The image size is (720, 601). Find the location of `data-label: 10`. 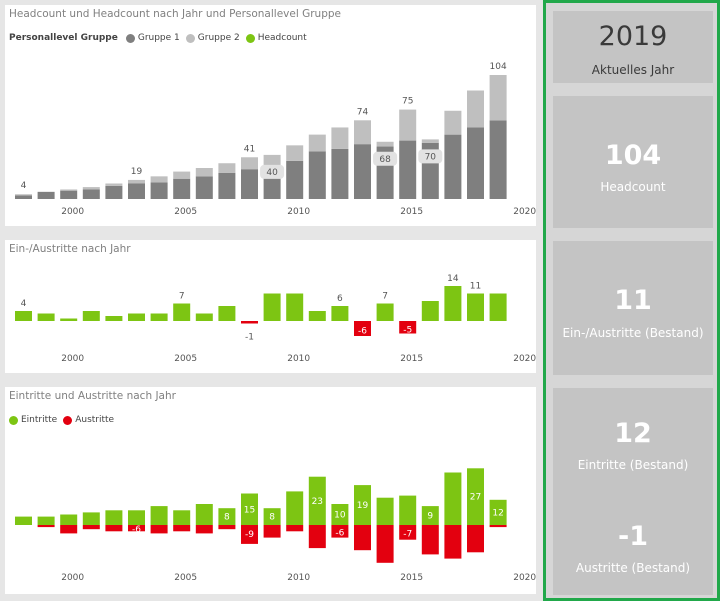

data-label: 10 is located at coordinates (340, 516).